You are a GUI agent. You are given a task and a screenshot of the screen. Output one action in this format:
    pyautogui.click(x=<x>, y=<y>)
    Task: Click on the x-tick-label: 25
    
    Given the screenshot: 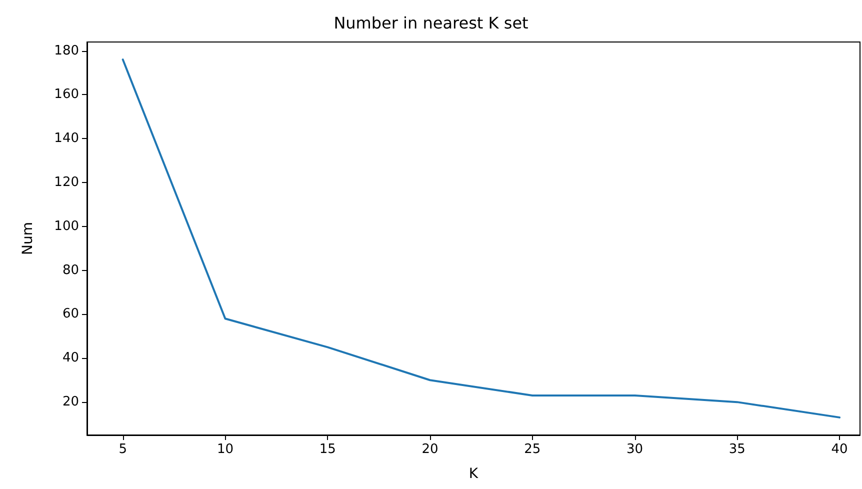 What is the action you would take?
    pyautogui.click(x=532, y=449)
    